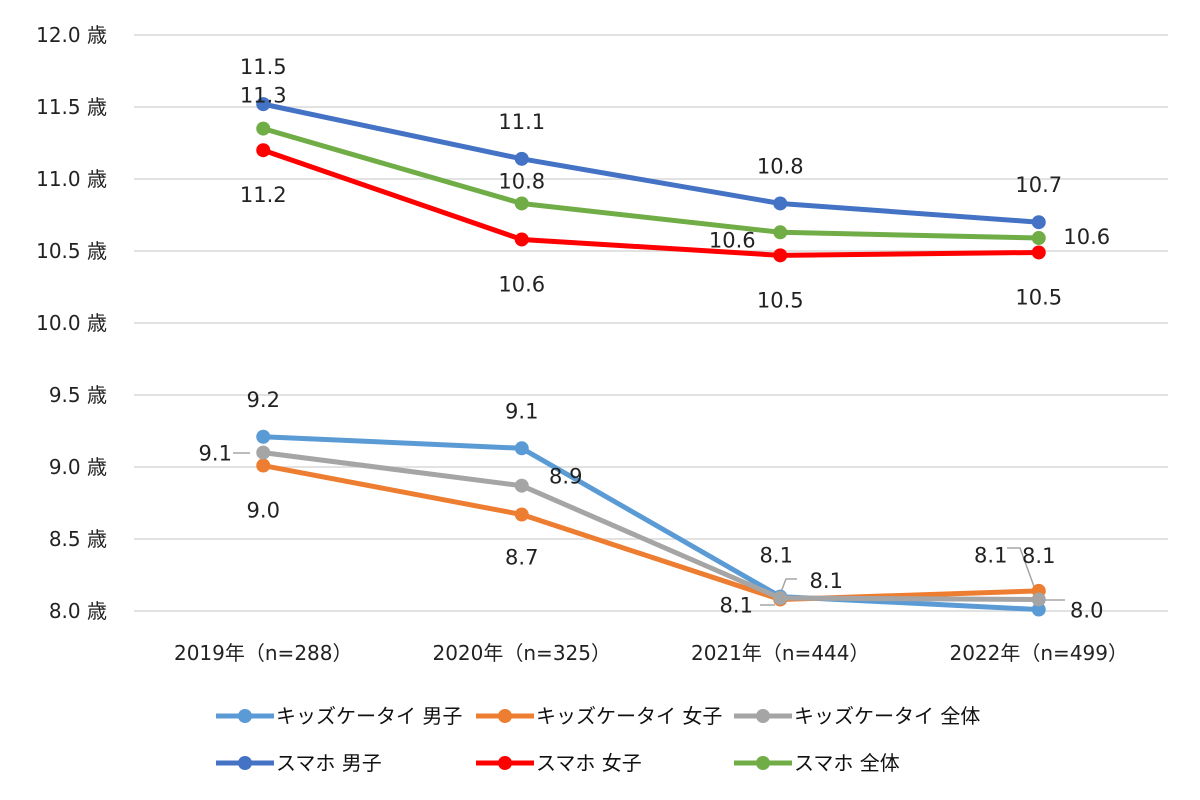 This screenshot has width=1200, height=800. I want to click on x-tick-label: 2019年（n=288）, so click(263, 653).